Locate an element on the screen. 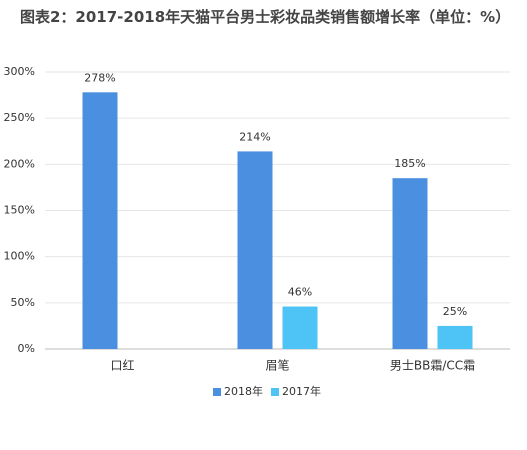 The height and width of the screenshot is (450, 527). value-label: 46% is located at coordinates (300, 292).